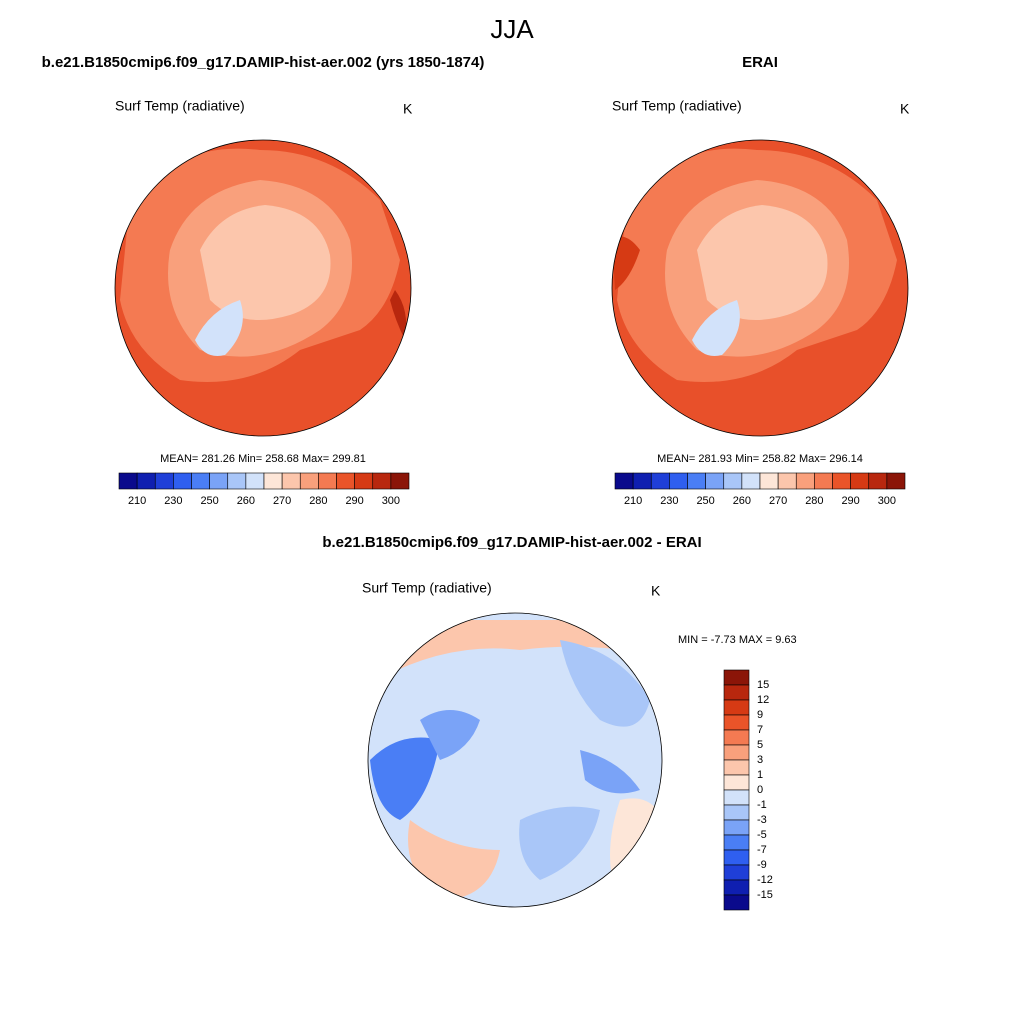 The image size is (1024, 1029). I want to click on colorbar-label: -5, so click(762, 835).